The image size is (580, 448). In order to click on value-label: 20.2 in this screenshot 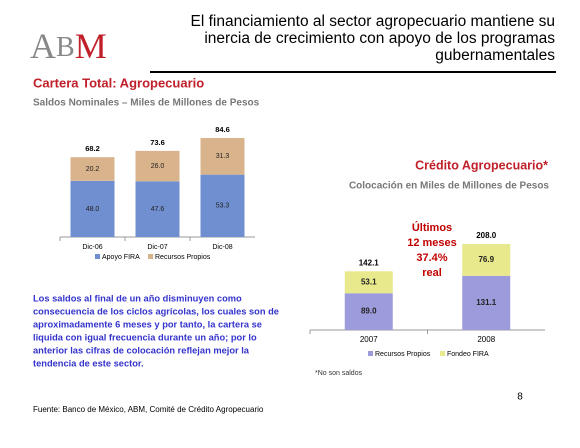, I will do `click(93, 169)`.